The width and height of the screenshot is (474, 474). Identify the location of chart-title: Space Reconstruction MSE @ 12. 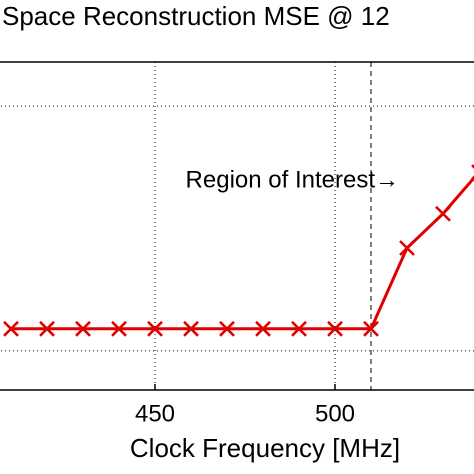
(196, 16).